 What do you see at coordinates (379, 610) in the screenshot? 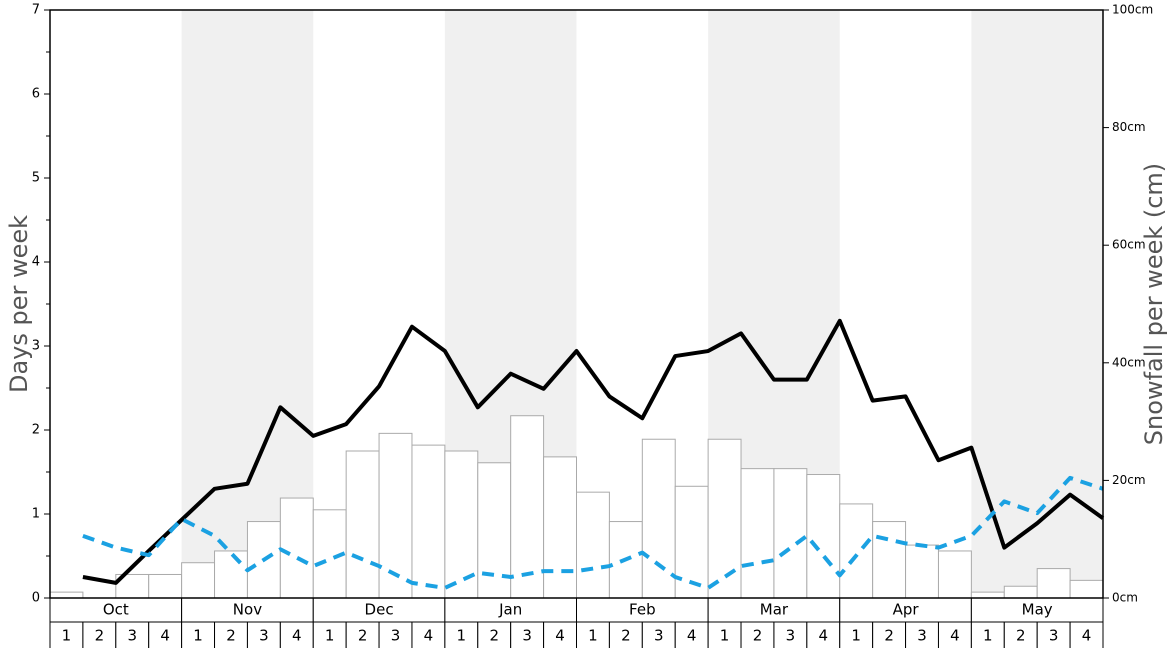
I see `month-label: Dec` at bounding box center [379, 610].